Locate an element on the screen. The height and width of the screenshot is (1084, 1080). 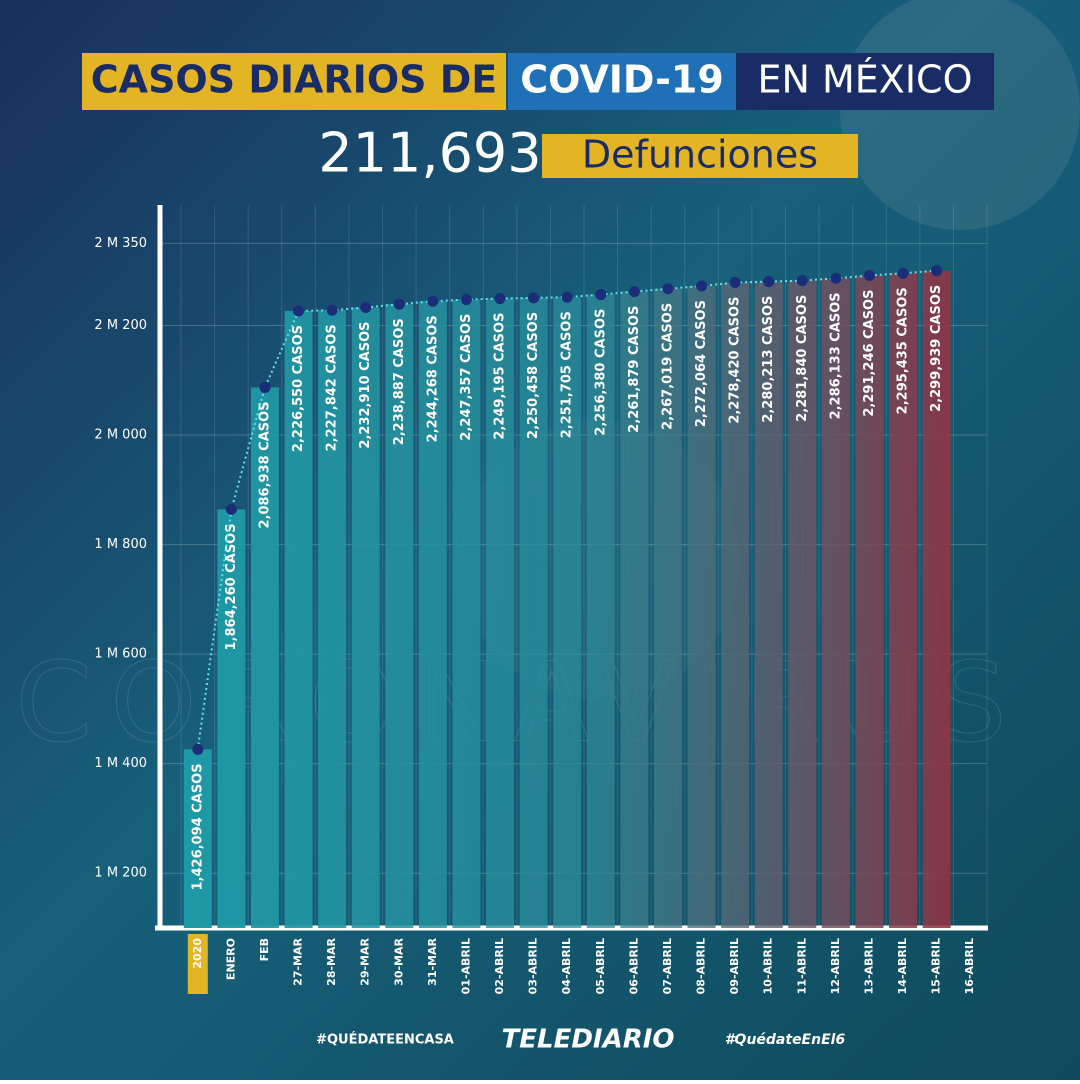
virus-decoration is located at coordinates (960, 115).